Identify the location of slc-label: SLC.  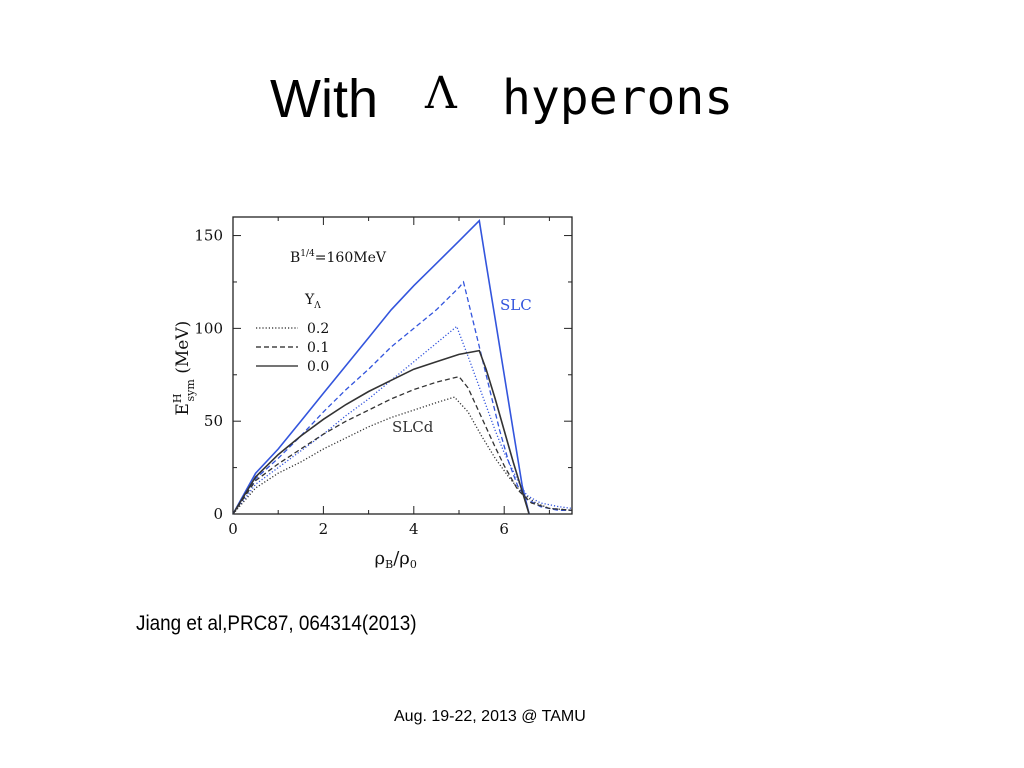
(516, 305).